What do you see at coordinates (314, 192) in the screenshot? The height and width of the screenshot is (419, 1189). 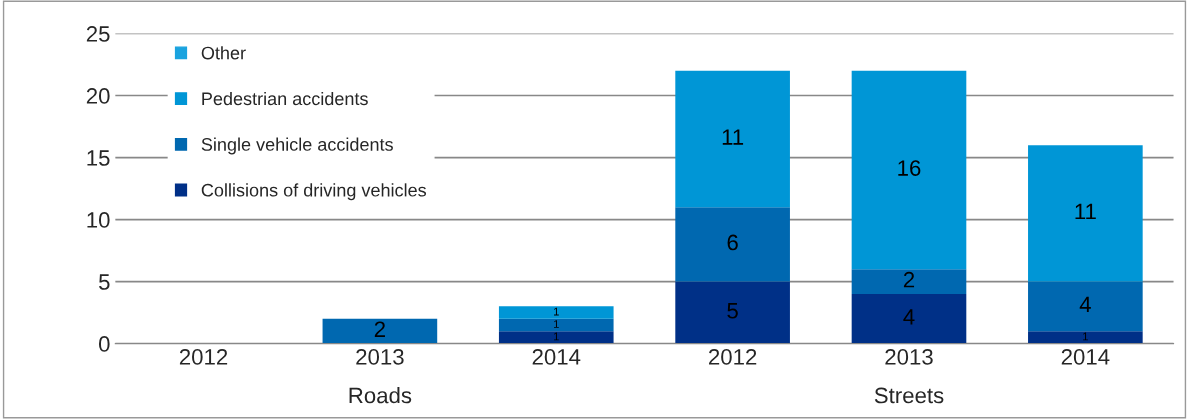 I see `legend-label: Collisions of driving vehicles` at bounding box center [314, 192].